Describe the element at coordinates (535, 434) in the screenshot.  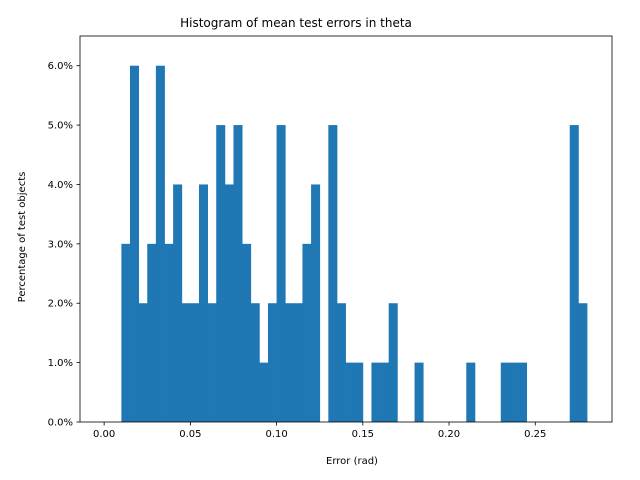
I see `x-tick-label: 0.25` at that location.